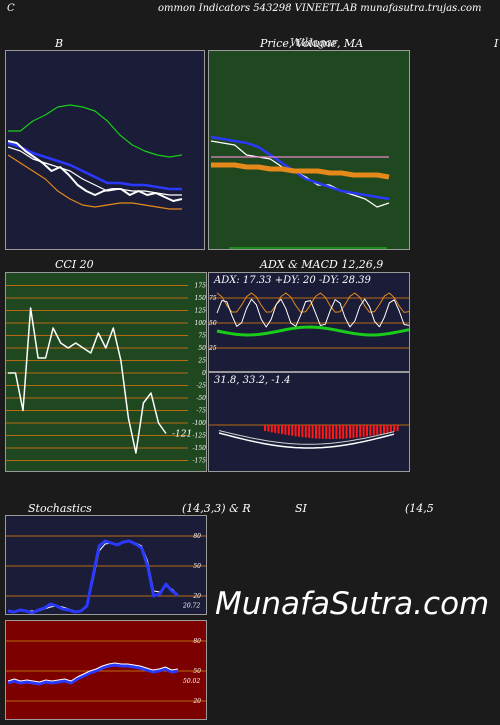  What do you see at coordinates (60, 508) in the screenshot?
I see `stochastics-title: Stochastics` at bounding box center [60, 508].